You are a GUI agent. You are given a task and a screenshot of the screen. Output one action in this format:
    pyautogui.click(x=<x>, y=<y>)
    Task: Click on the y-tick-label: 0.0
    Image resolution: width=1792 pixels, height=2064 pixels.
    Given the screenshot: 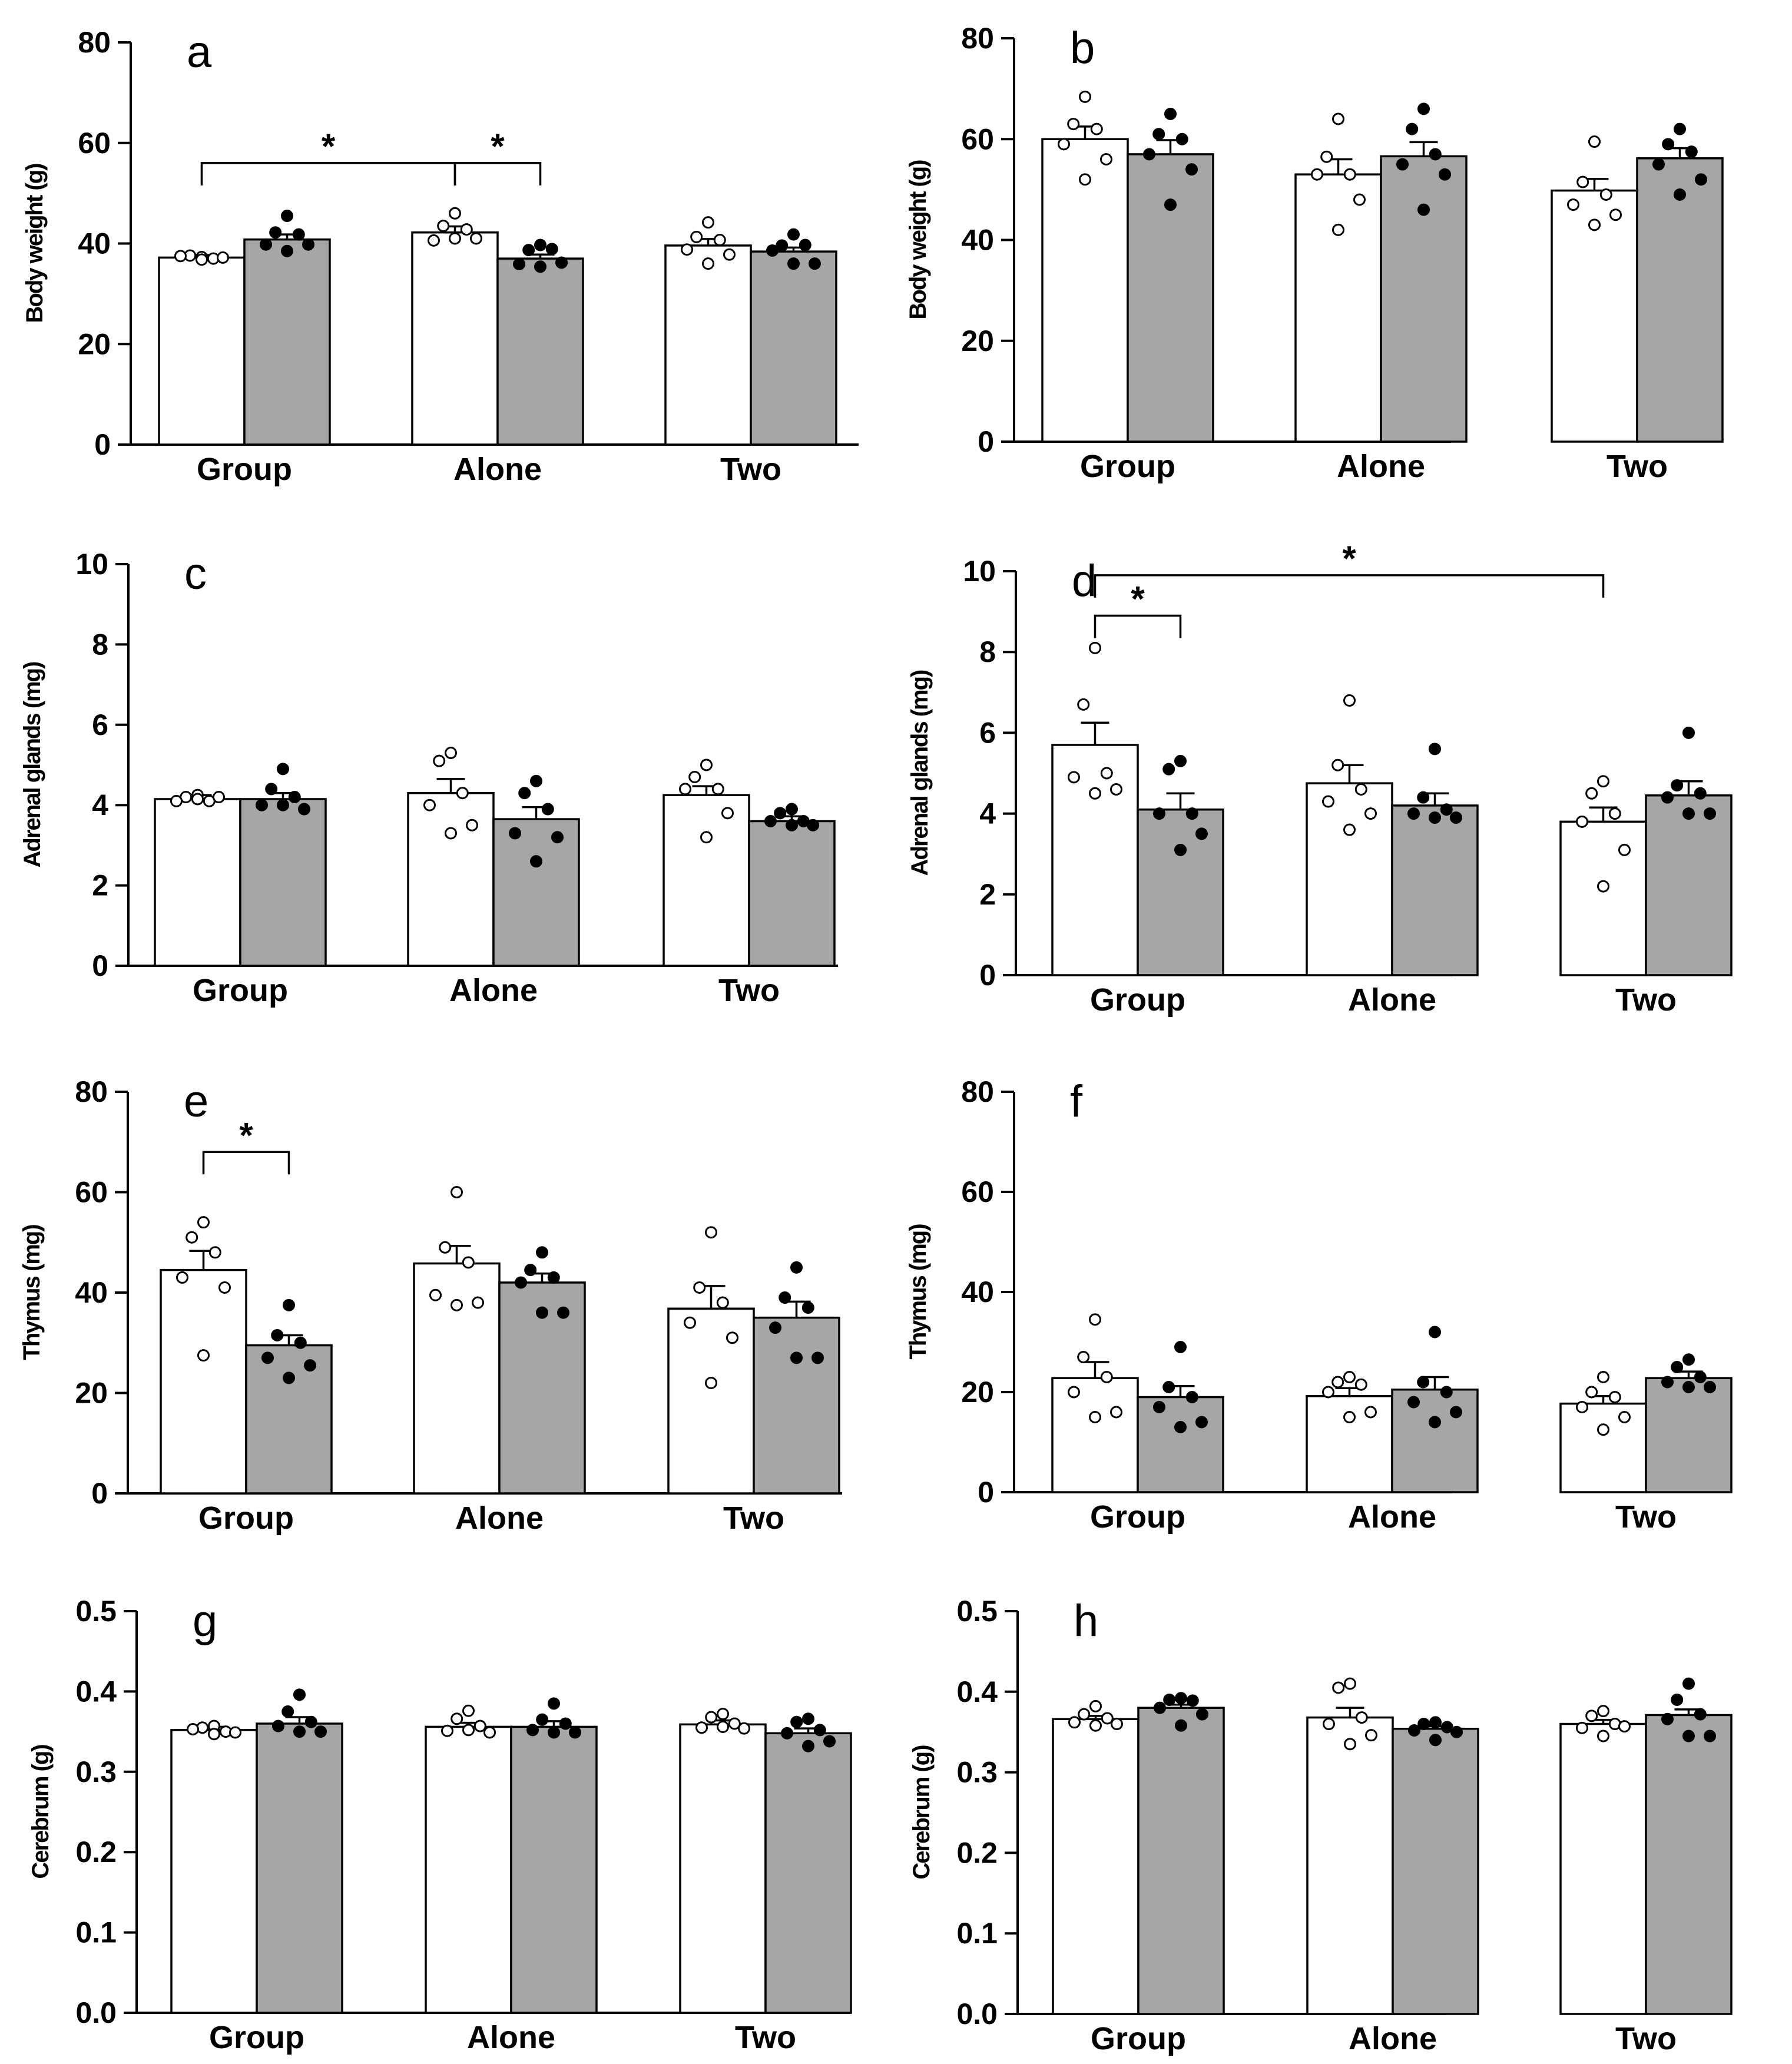 What is the action you would take?
    pyautogui.click(x=96, y=2012)
    